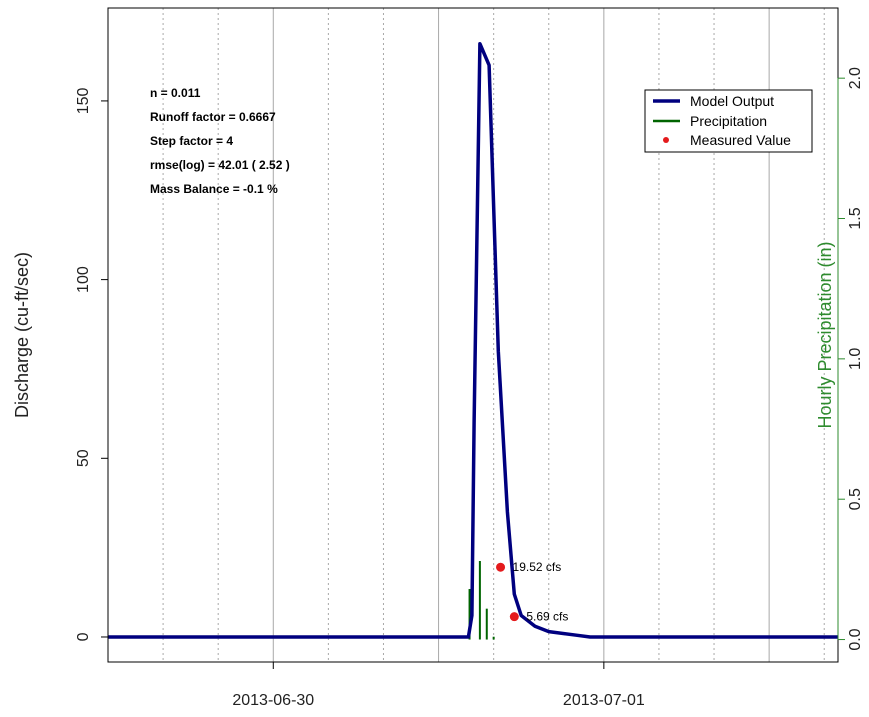 This screenshot has width=869, height=717. What do you see at coordinates (532, 592) in the screenshot?
I see `measured-points: 19.52 cfs 5.69 cfs` at bounding box center [532, 592].